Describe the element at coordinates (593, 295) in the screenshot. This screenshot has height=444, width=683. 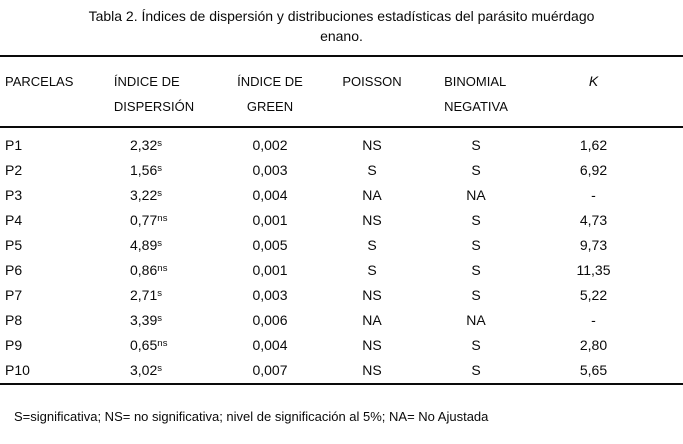
I see `cell-k: 5,22` at that location.